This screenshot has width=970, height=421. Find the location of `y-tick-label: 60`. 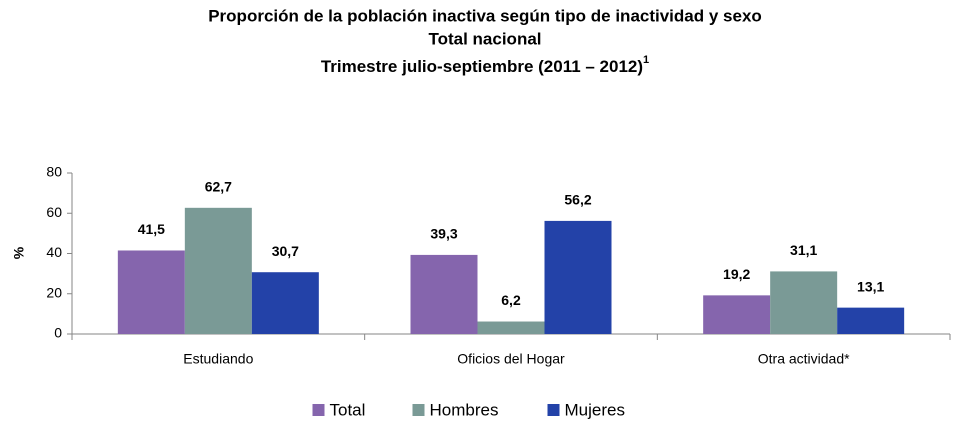

y-tick-label: 60 is located at coordinates (54, 212).